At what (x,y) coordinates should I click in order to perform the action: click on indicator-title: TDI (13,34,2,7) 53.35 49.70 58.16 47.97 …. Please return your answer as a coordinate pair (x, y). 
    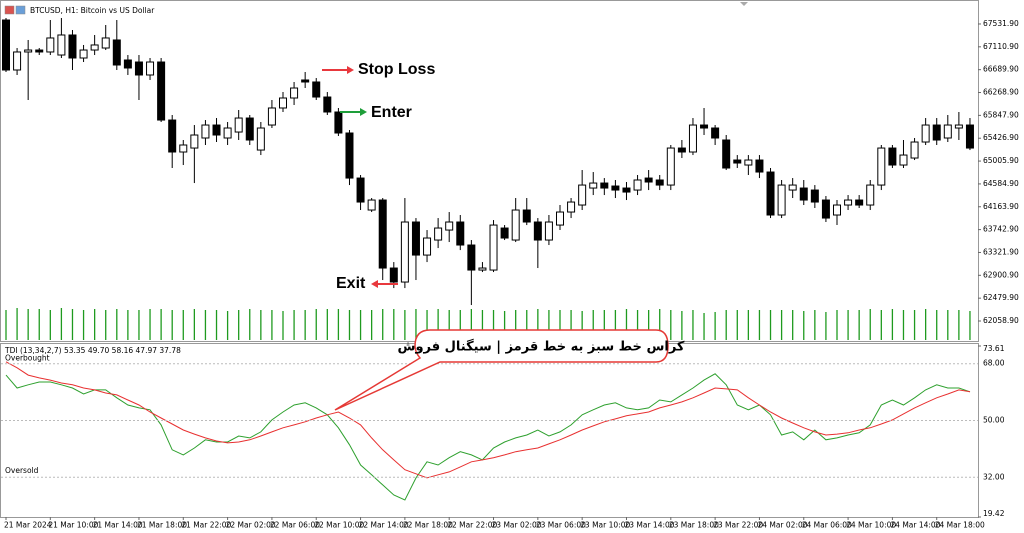
    Looking at the image, I should click on (92, 350).